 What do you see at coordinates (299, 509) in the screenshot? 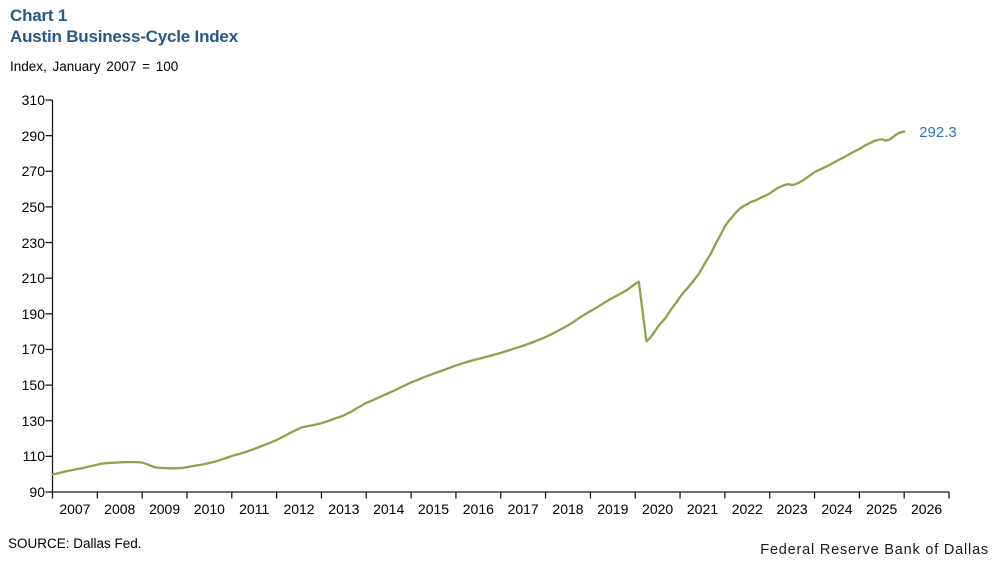
I see `x-tick-label: 2012` at bounding box center [299, 509].